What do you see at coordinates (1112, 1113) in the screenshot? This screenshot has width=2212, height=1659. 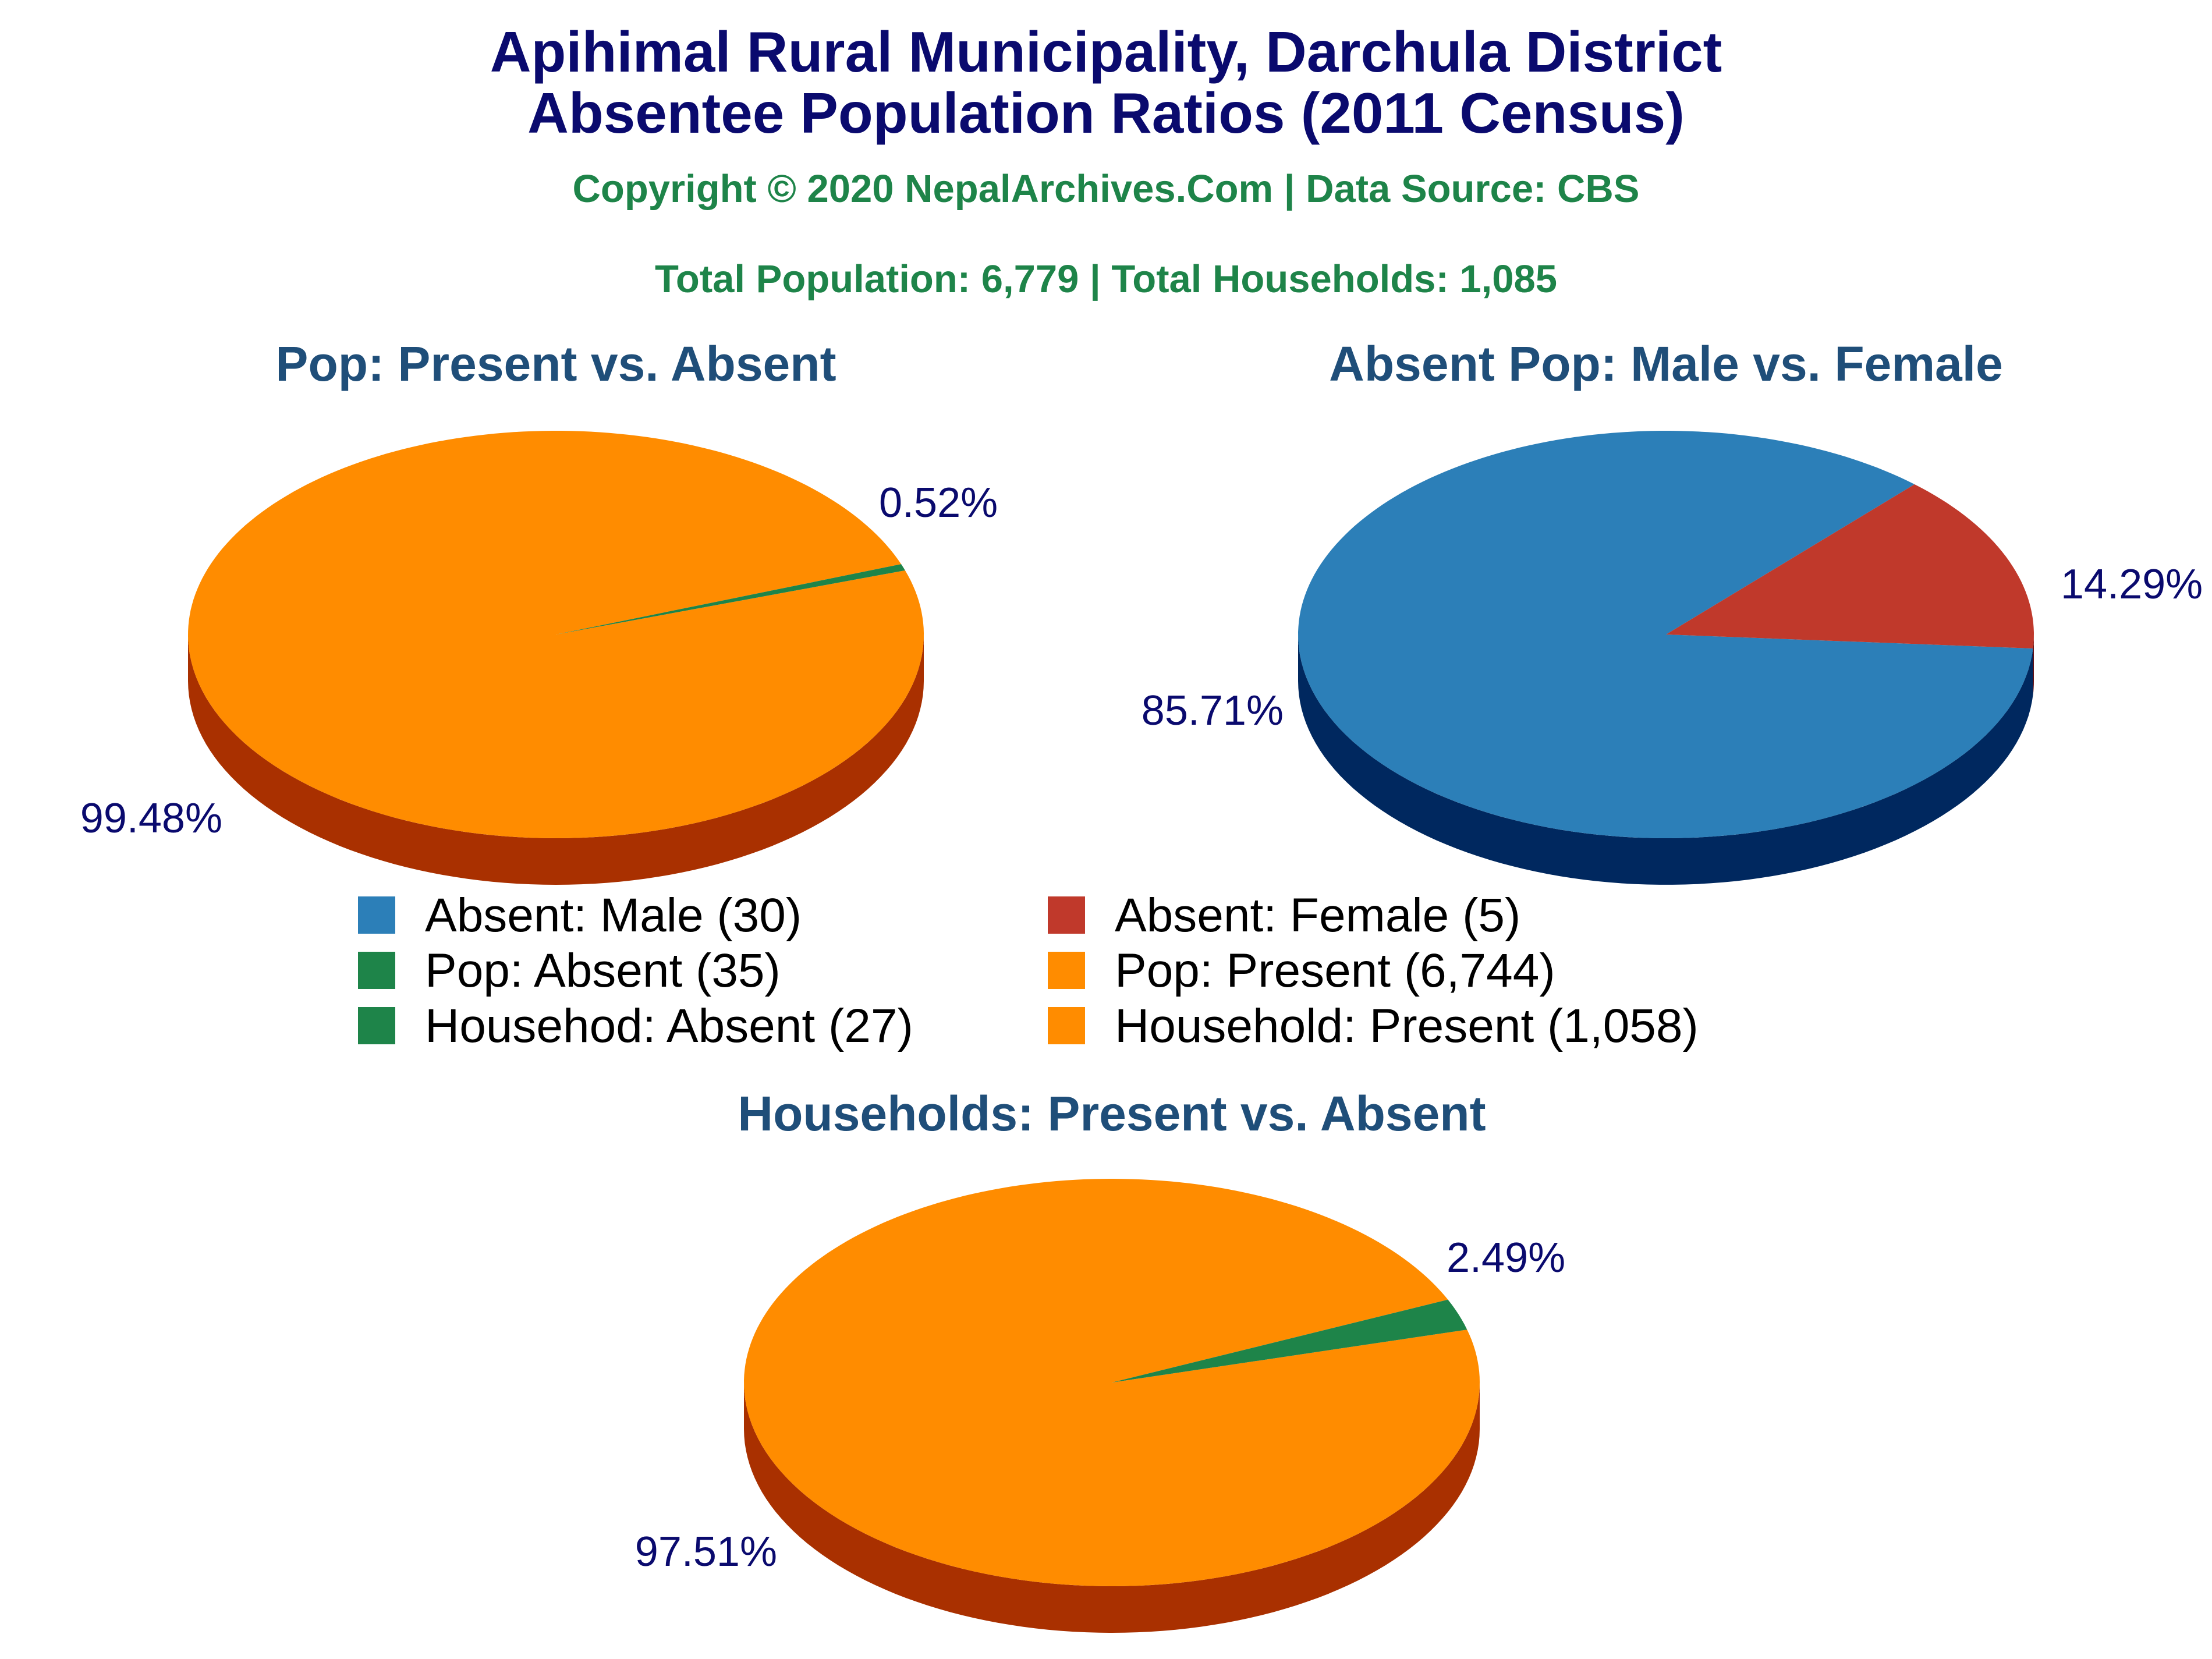 I see `pie-title-2: Households: Present vs. Absent` at bounding box center [1112, 1113].